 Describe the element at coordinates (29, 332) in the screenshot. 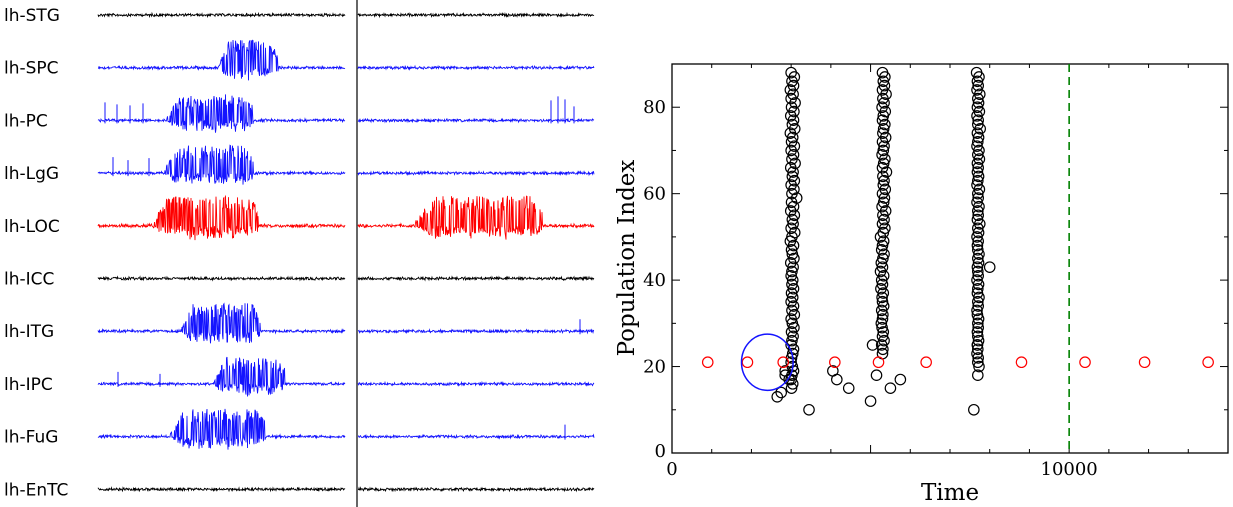

I see `channel-label-6: lh-ITG` at that location.